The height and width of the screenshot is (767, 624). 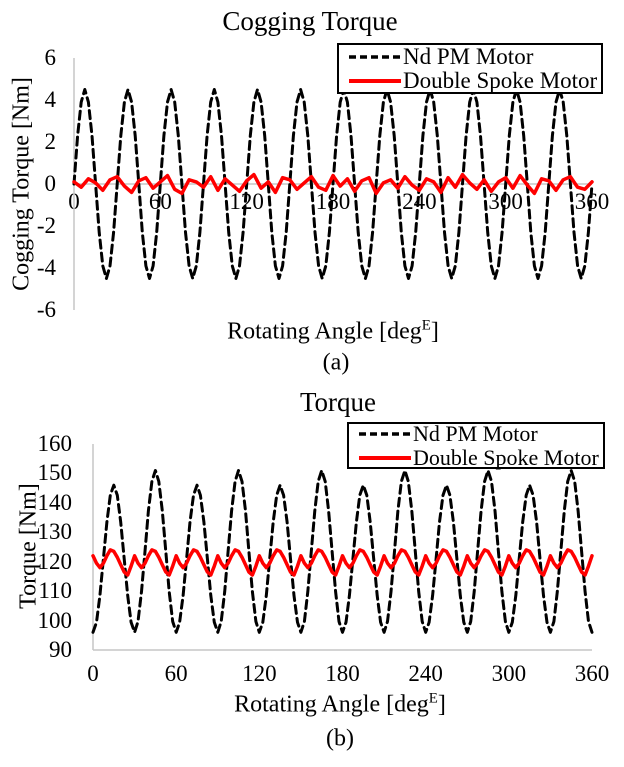 What do you see at coordinates (46, 225) in the screenshot?
I see `y-tick-label: -2` at bounding box center [46, 225].